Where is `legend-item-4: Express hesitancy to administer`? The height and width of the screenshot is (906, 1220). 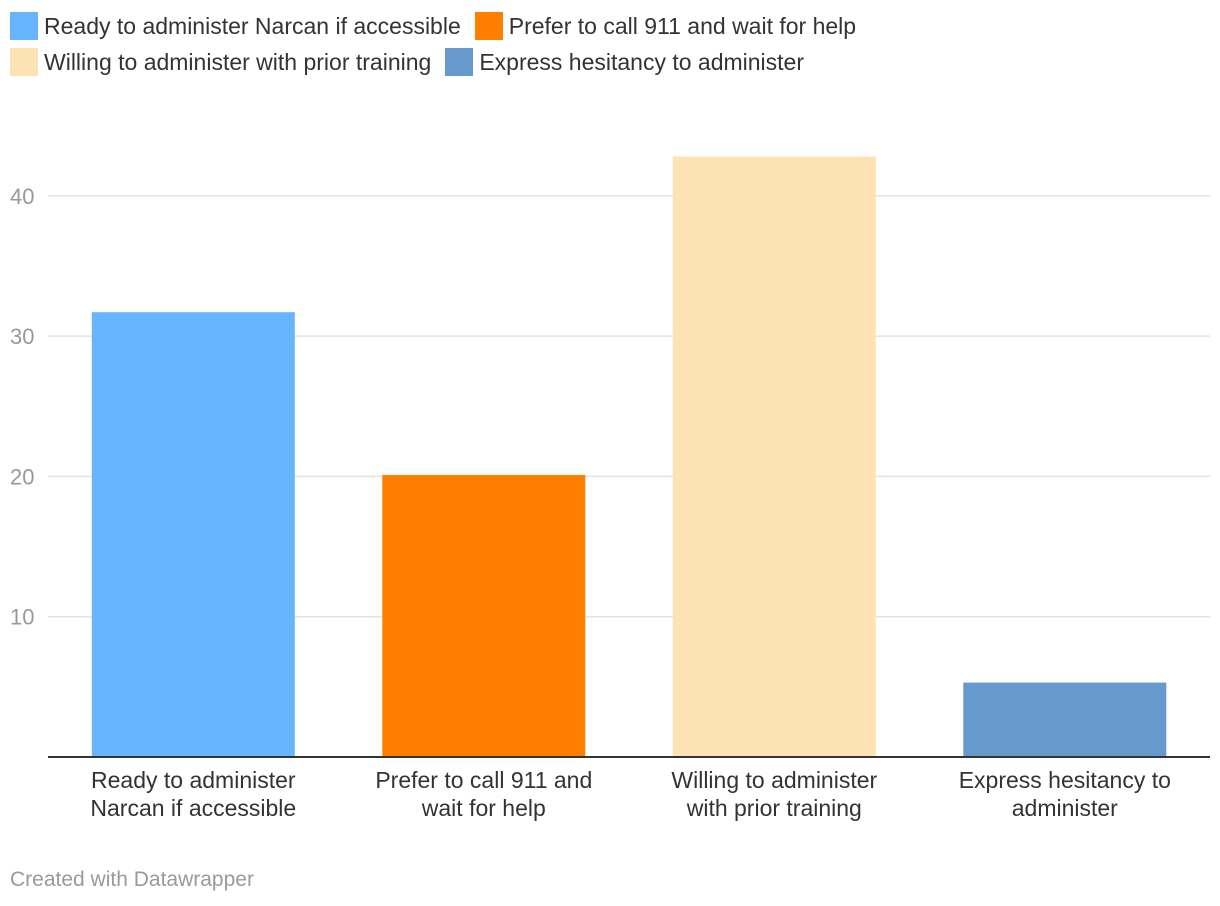 legend-item-4: Express hesitancy to administer is located at coordinates (624, 62).